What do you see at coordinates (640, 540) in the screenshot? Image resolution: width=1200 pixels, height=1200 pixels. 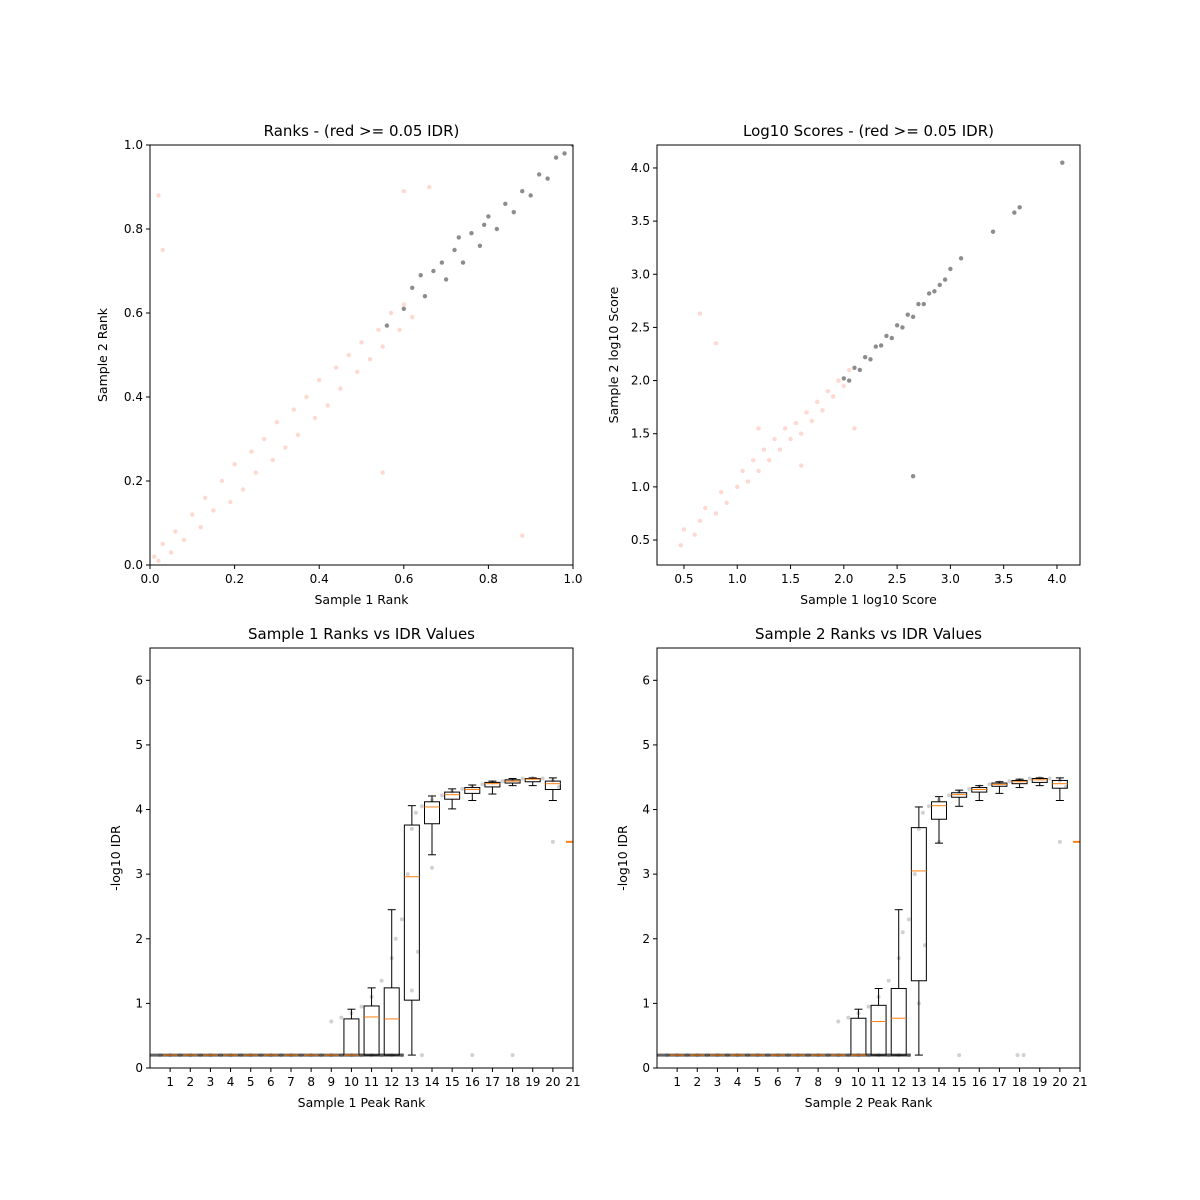 I see `y-tick-label: 0.5` at bounding box center [640, 540].